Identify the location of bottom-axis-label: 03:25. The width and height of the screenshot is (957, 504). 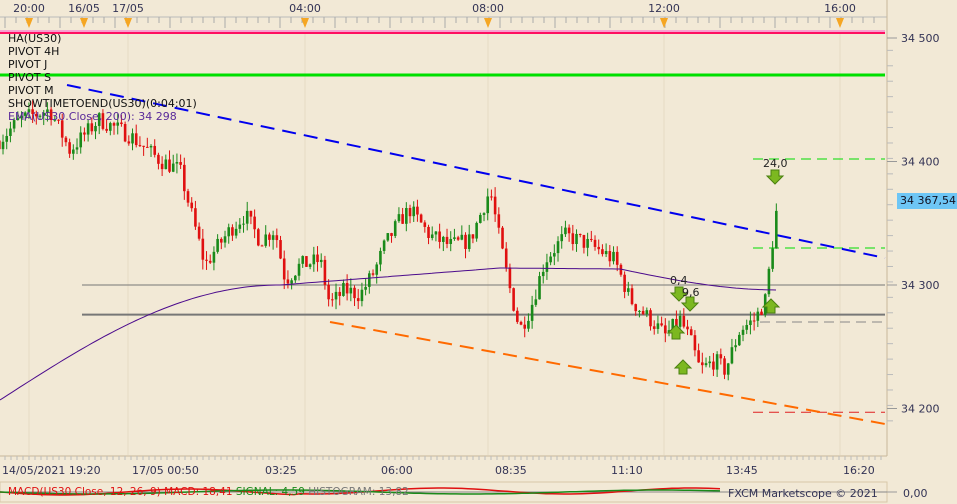
(281, 470).